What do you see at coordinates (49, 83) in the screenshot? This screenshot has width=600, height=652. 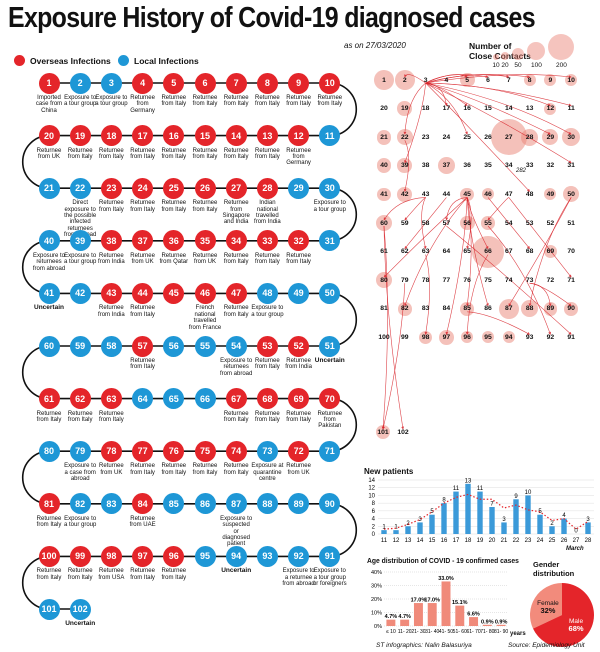 I see `case-node: 1` at bounding box center [49, 83].